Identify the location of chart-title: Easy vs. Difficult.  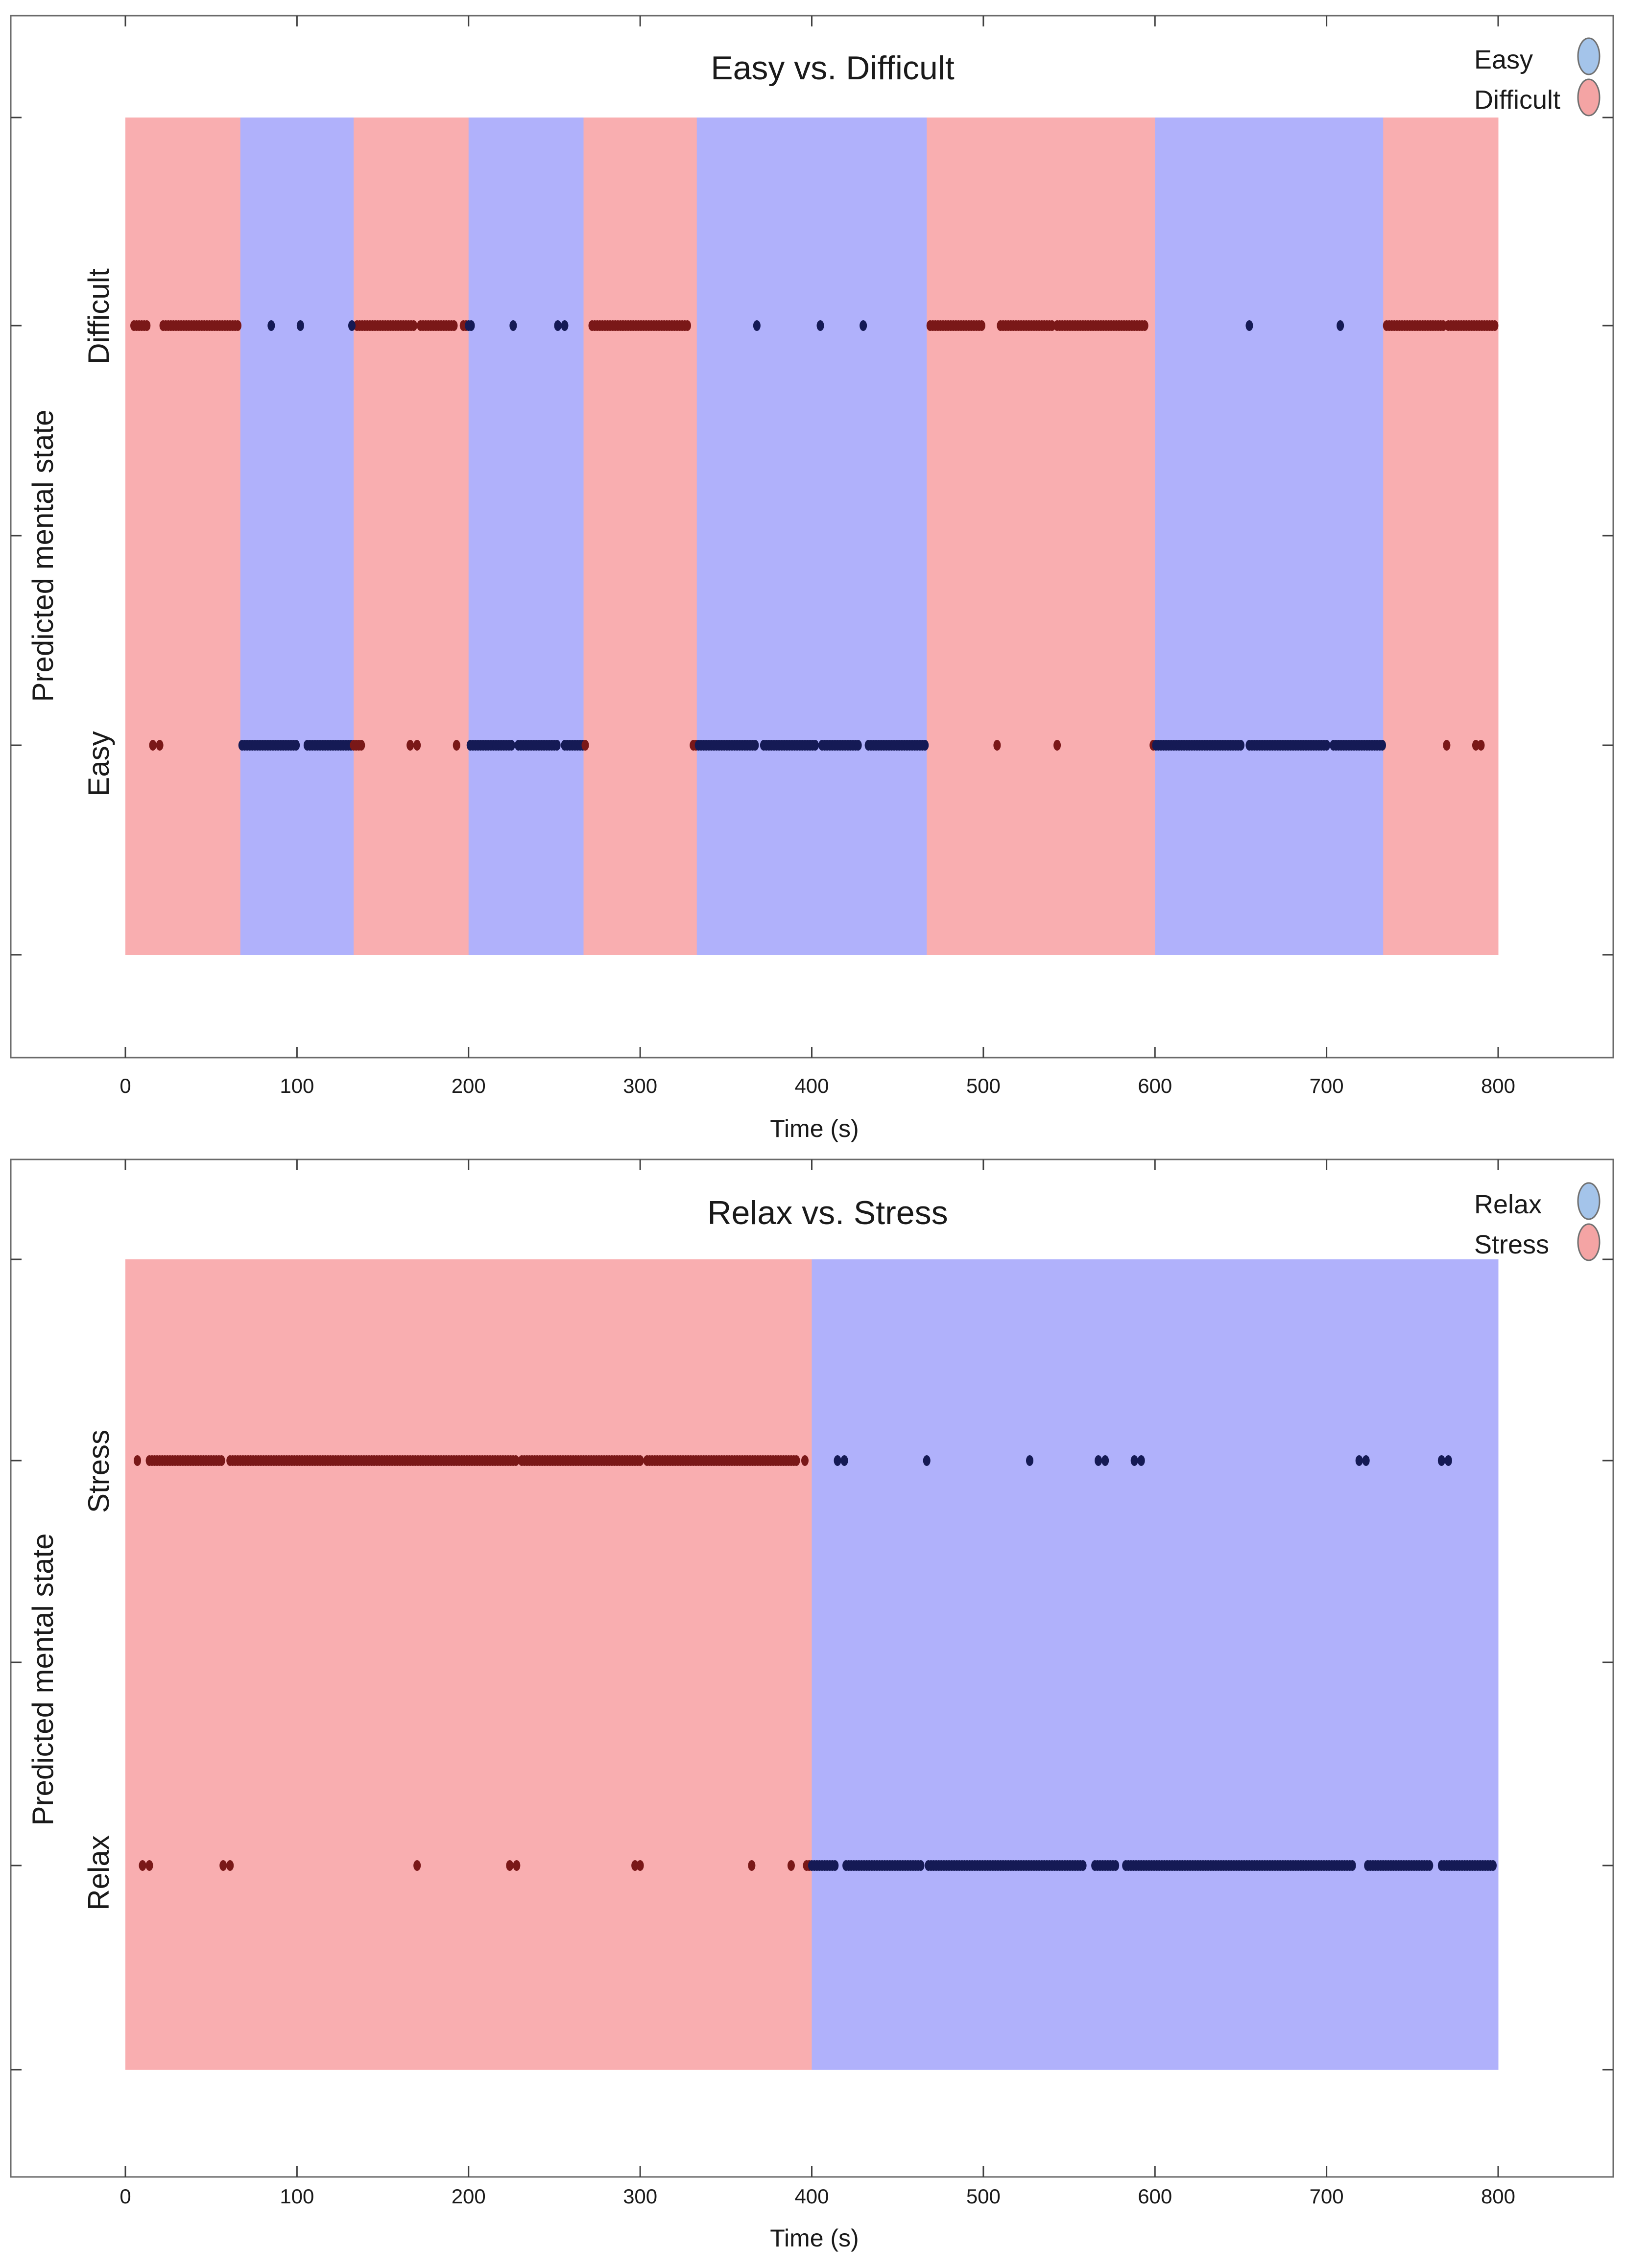
(833, 68).